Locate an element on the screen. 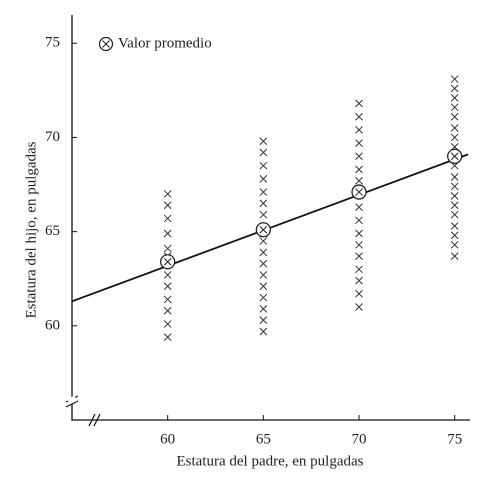 The image size is (494, 482). x-axis-break is located at coordinates (94, 420).